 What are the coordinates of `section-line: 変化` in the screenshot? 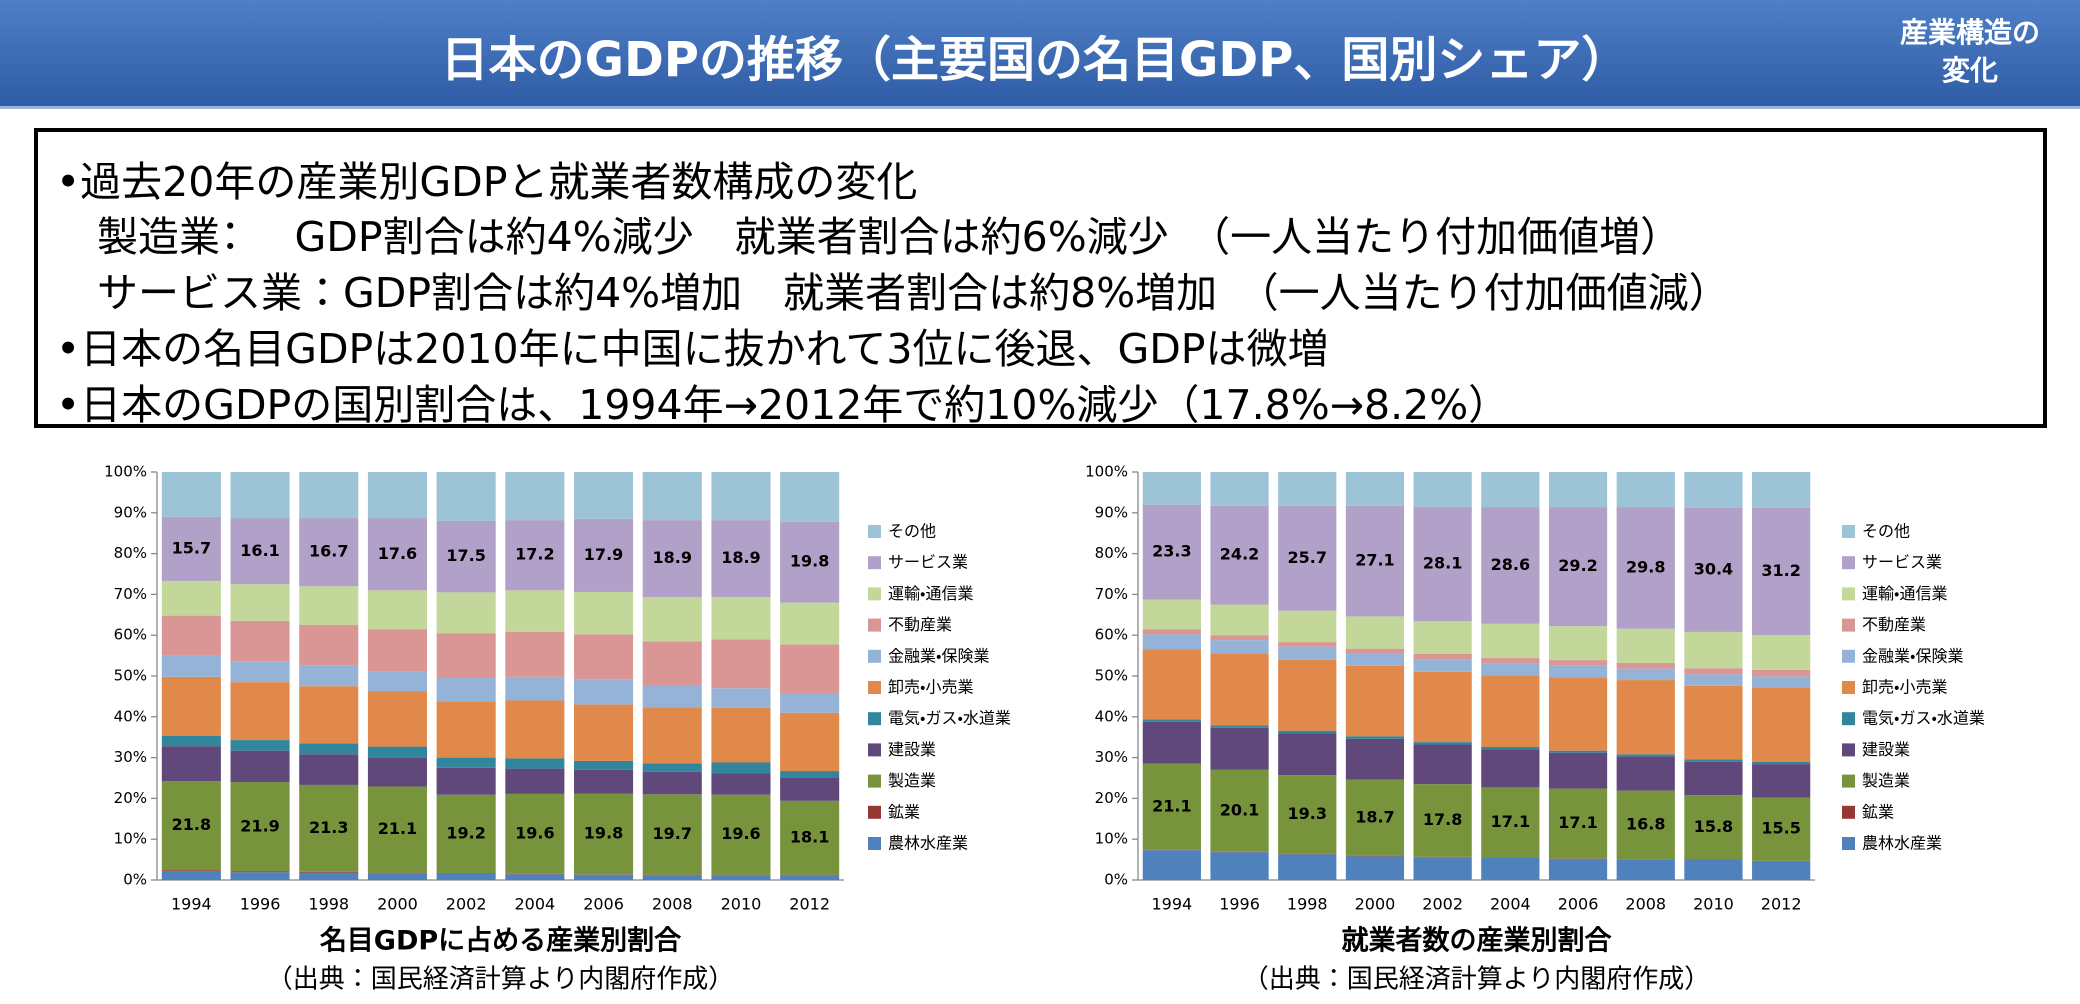 It's located at (1969, 70).